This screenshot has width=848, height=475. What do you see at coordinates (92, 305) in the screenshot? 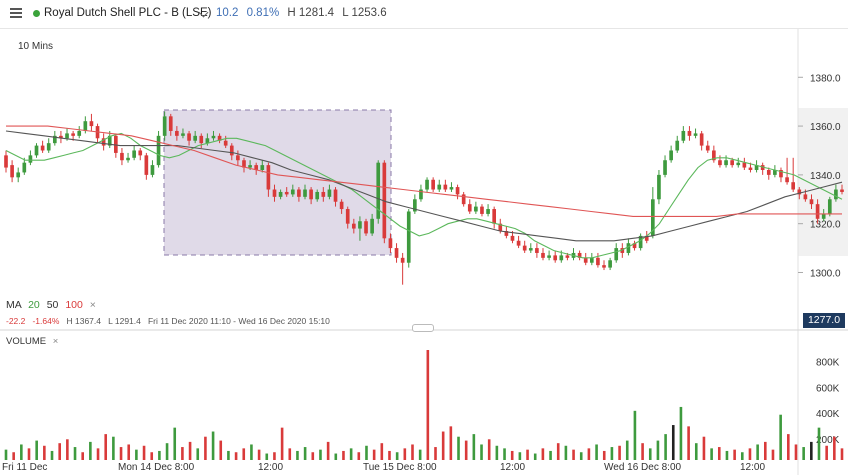
I see `remove-ma-icon: ×` at bounding box center [92, 305].